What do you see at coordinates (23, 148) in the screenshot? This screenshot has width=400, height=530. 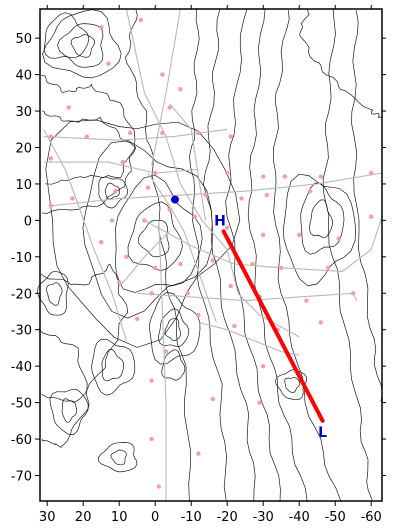 I see `y-tick-label: 20` at bounding box center [23, 148].